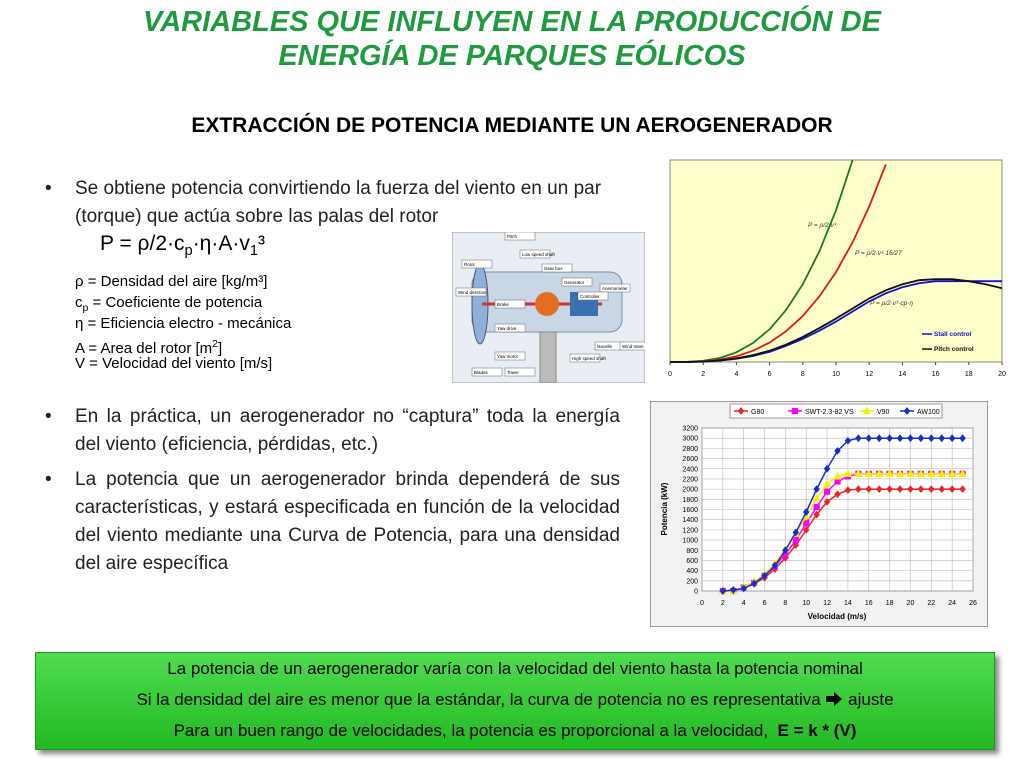 Image resolution: width=1024 pixels, height=768 pixels. I want to click on plot-area, so click(836, 261).